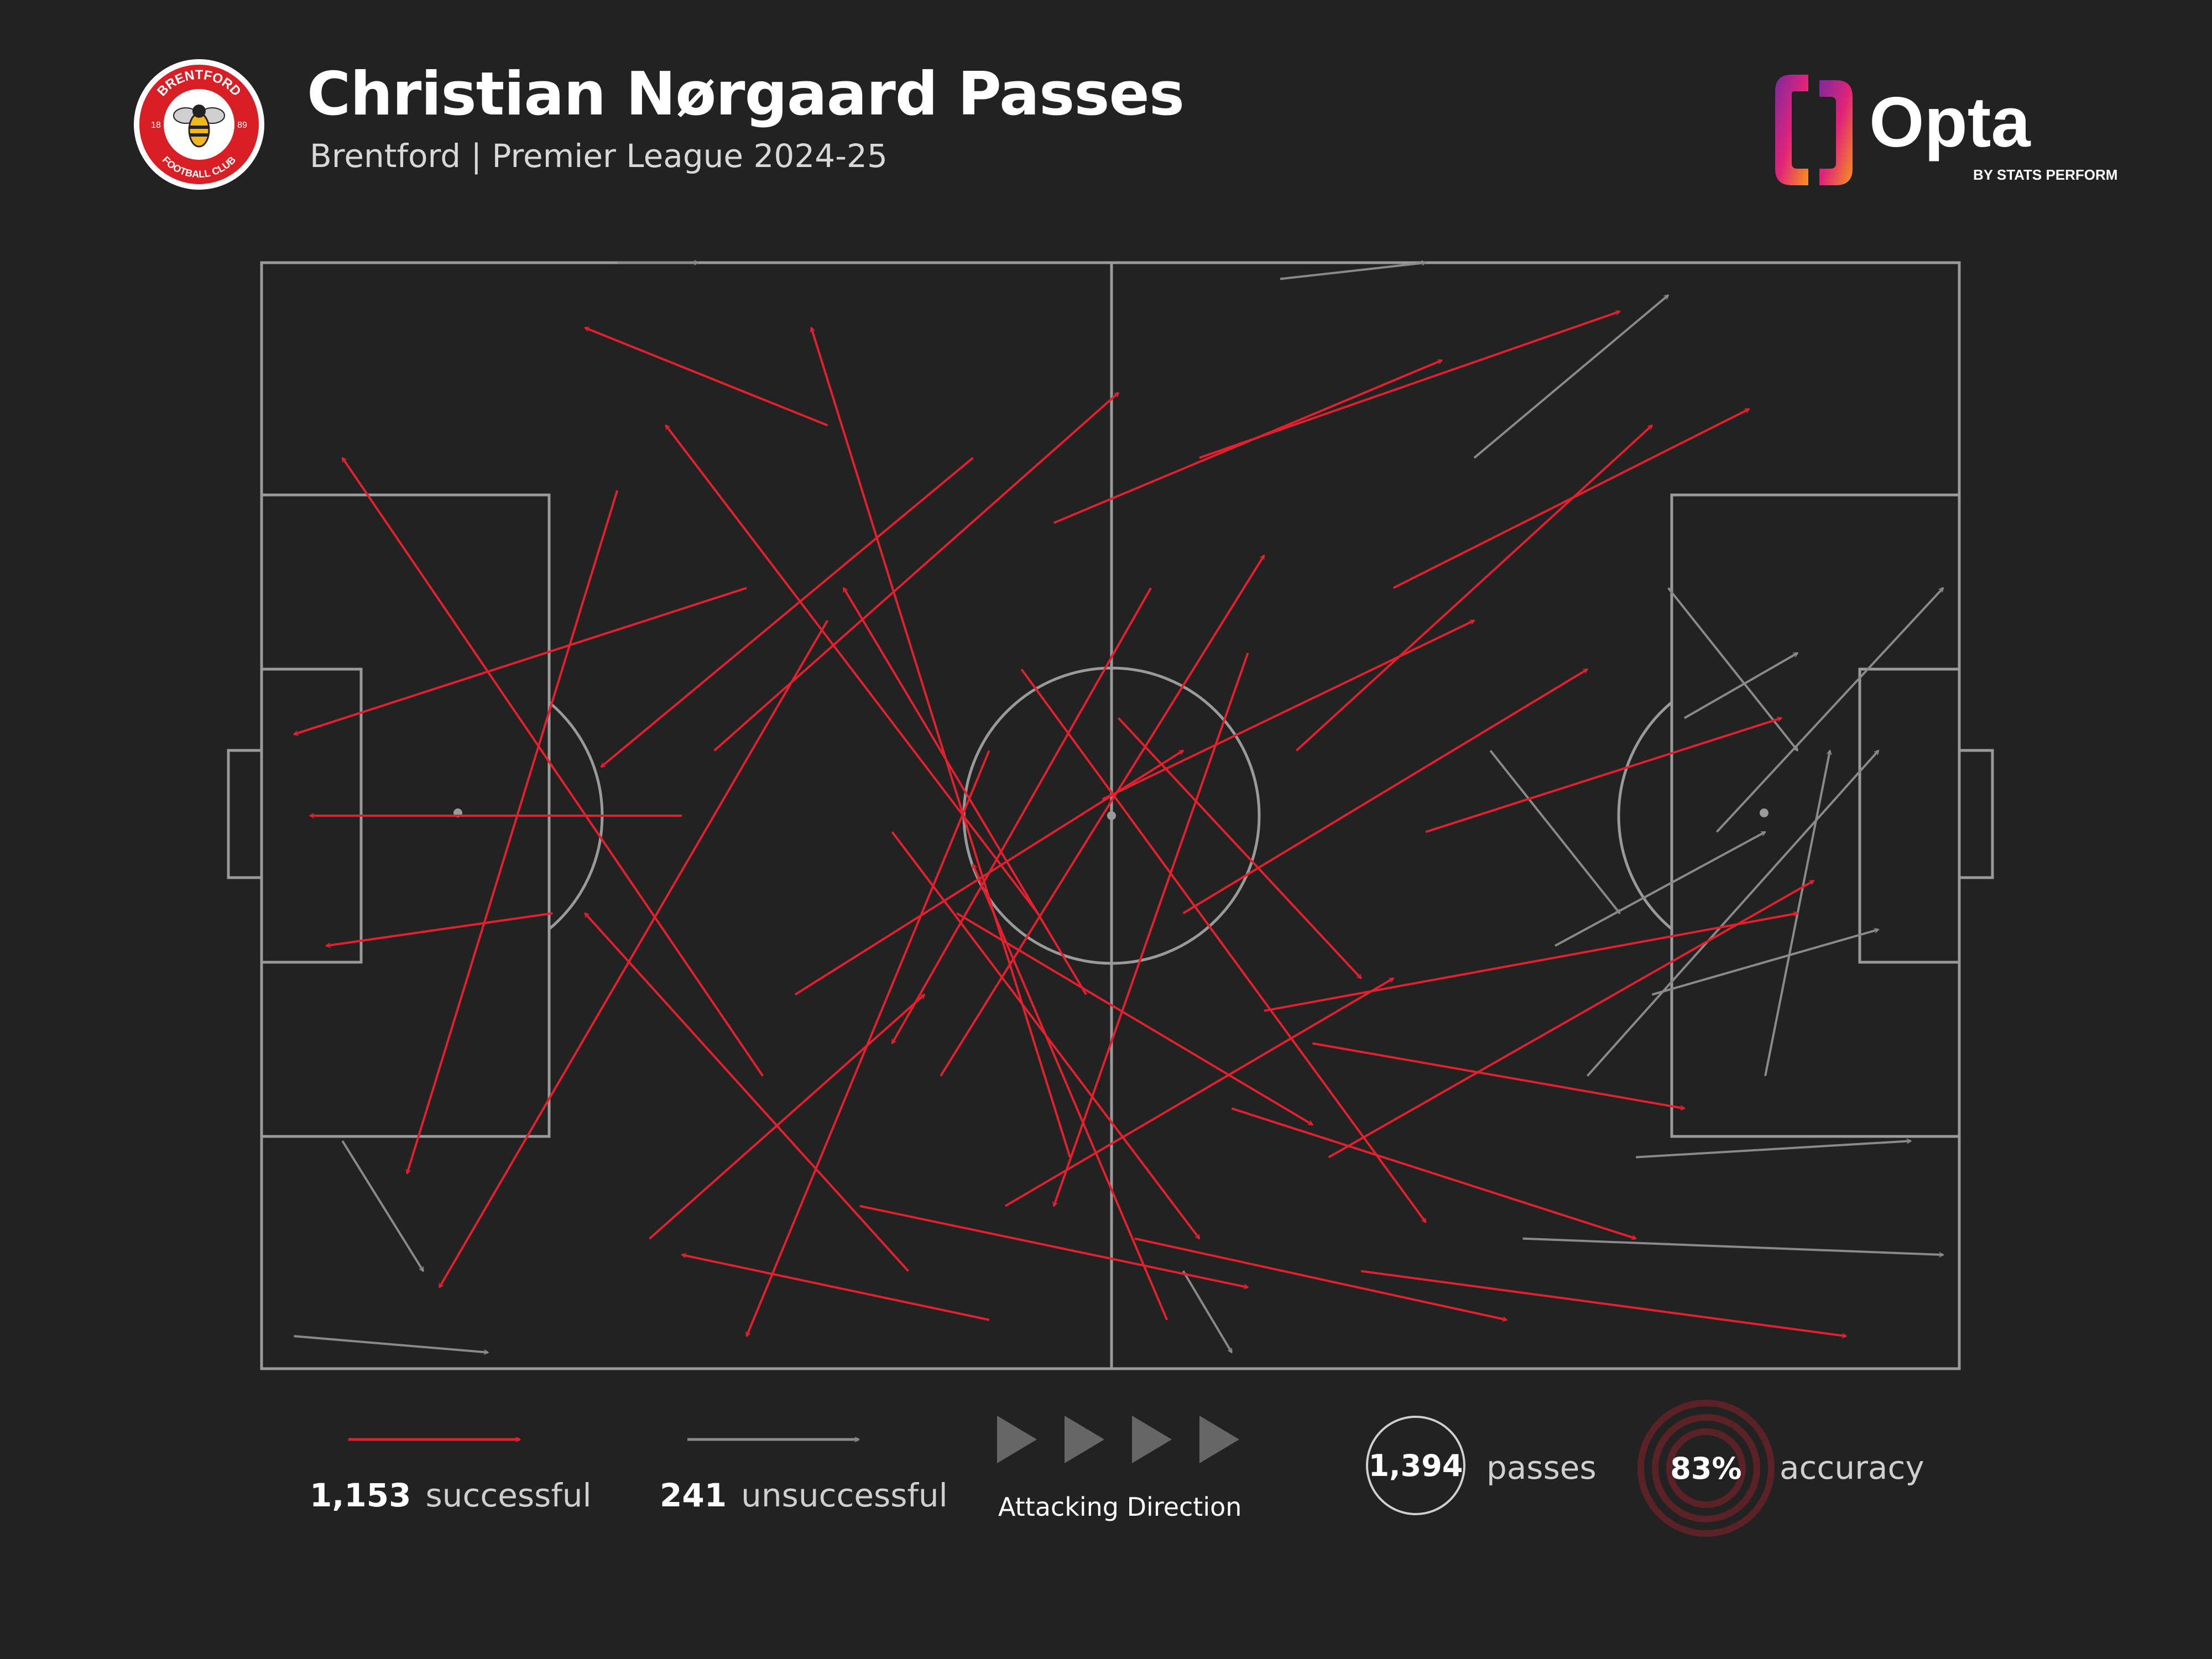 The height and width of the screenshot is (1659, 2212). I want to click on accuracy-label: accuracy, so click(1852, 1468).